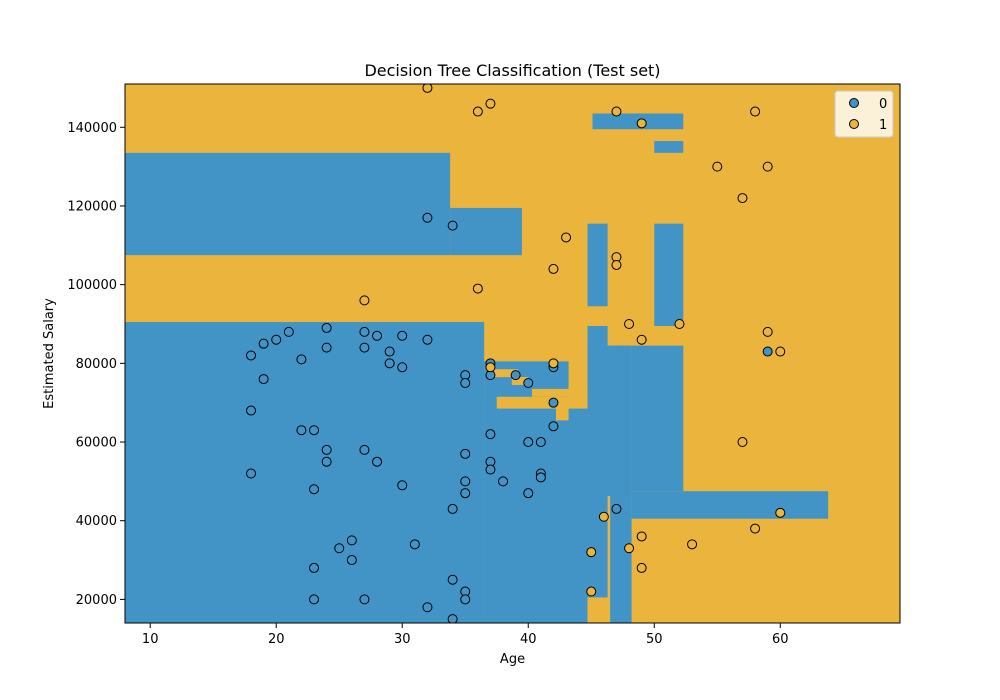 This screenshot has height=700, width=1000. What do you see at coordinates (402, 639) in the screenshot?
I see `x-tick-label: 30` at bounding box center [402, 639].